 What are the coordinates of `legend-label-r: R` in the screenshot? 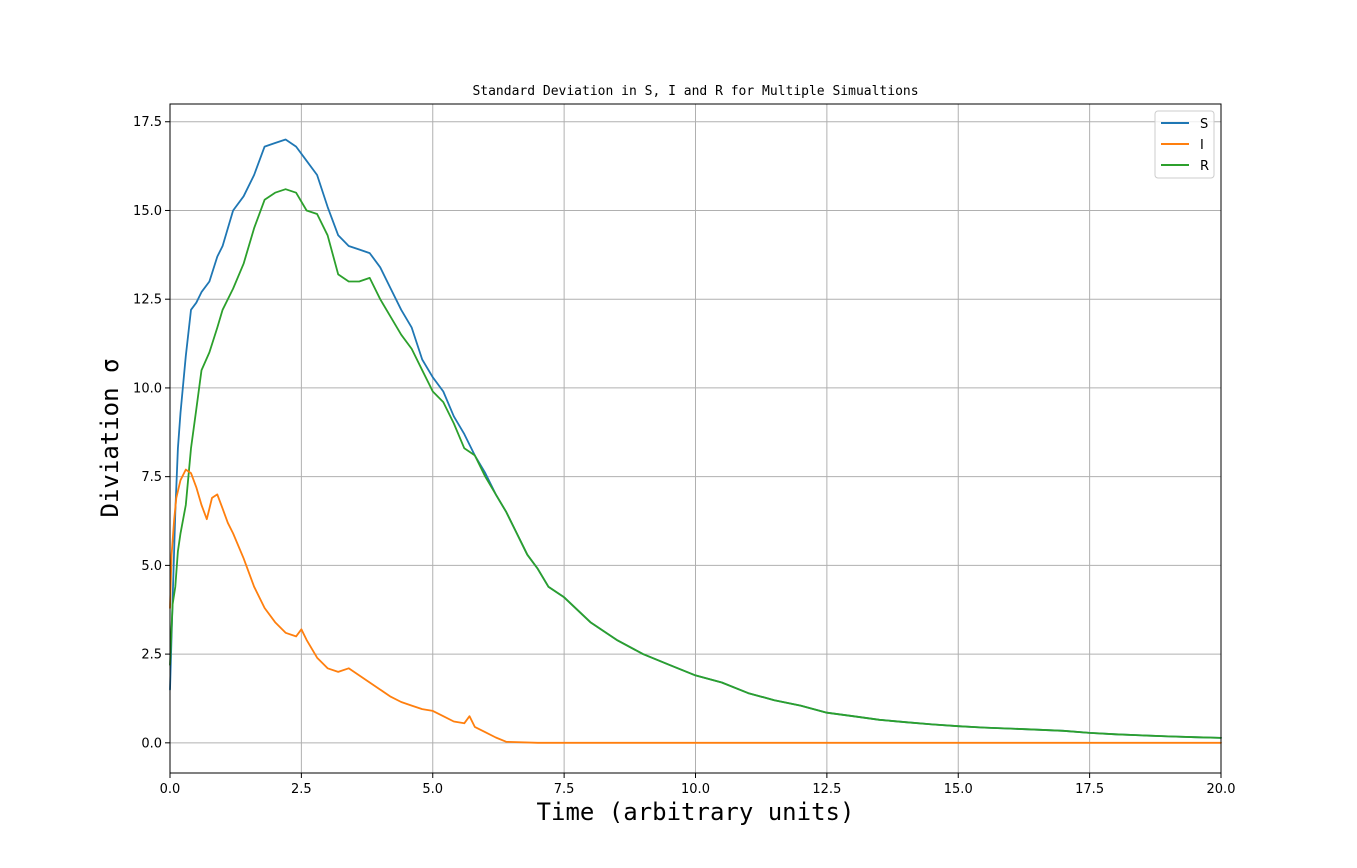 It's located at (1204, 166).